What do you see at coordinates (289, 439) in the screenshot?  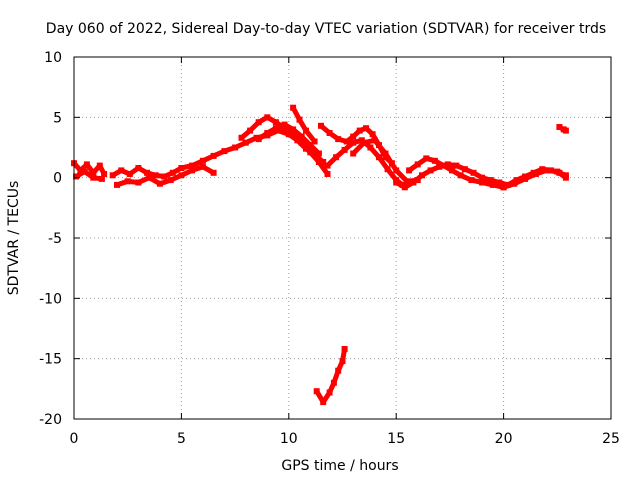 I see `x-tick-label: 10` at bounding box center [289, 439].